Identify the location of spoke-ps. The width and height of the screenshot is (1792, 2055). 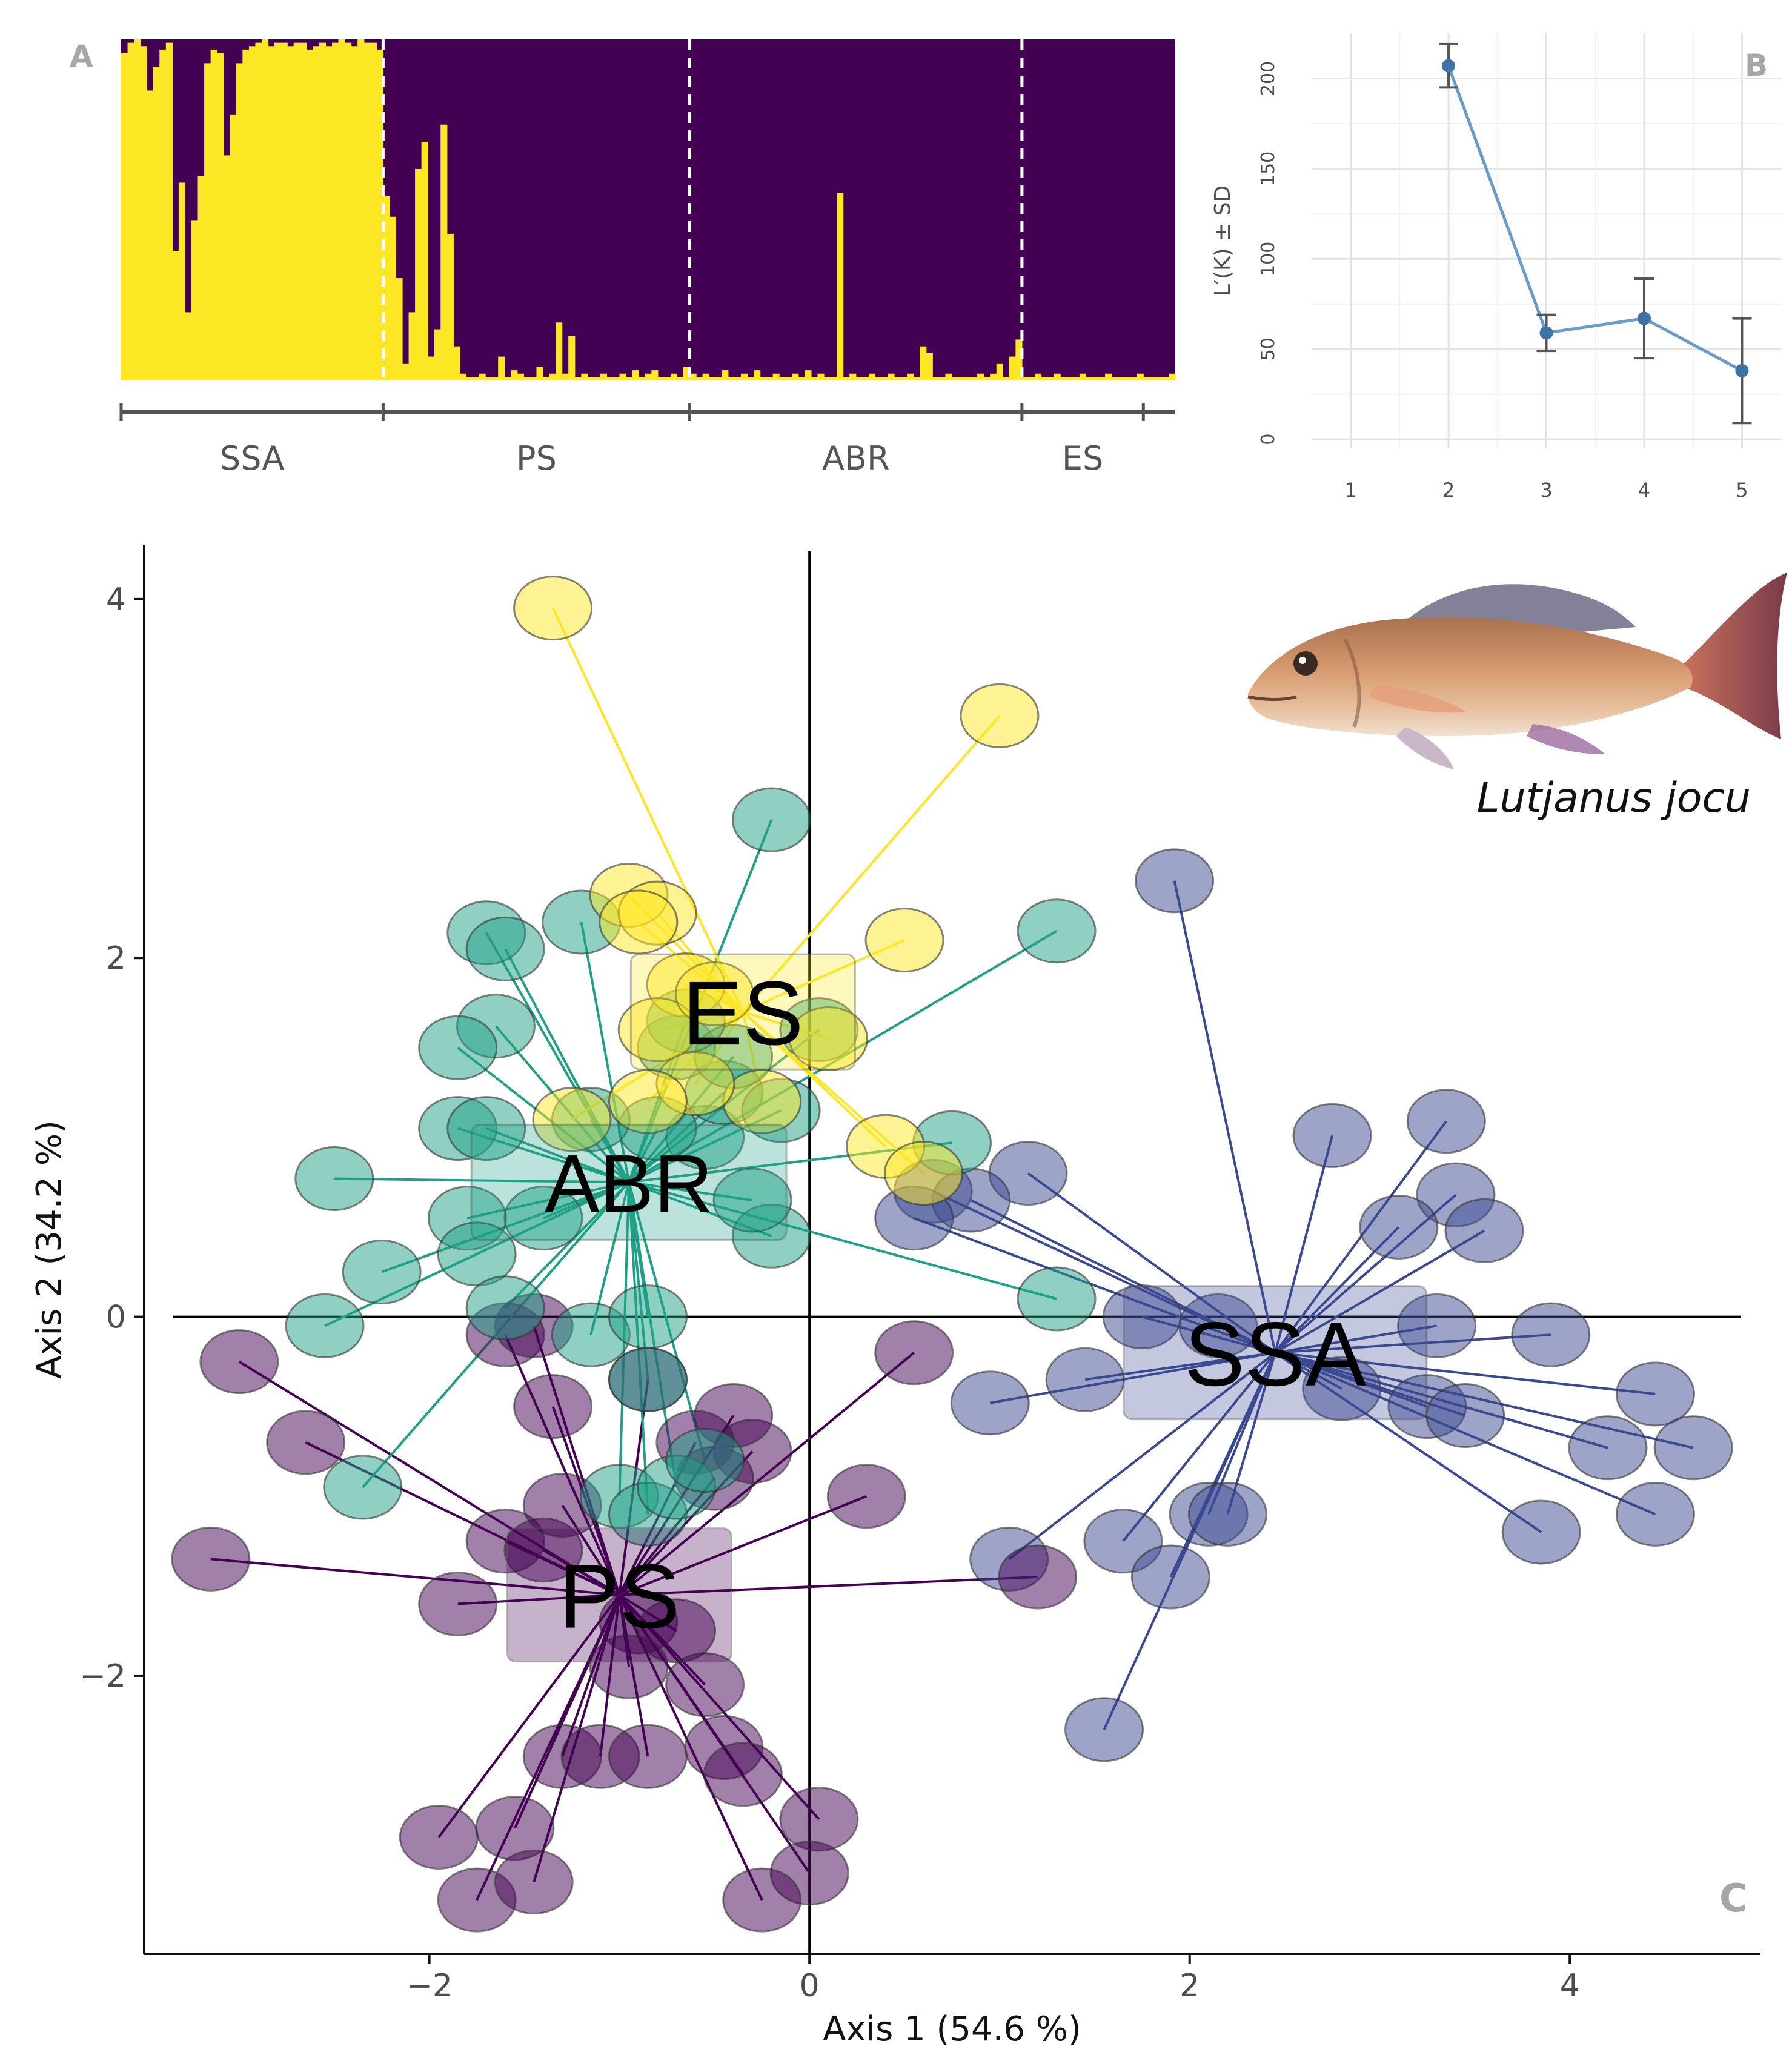
(828, 1586).